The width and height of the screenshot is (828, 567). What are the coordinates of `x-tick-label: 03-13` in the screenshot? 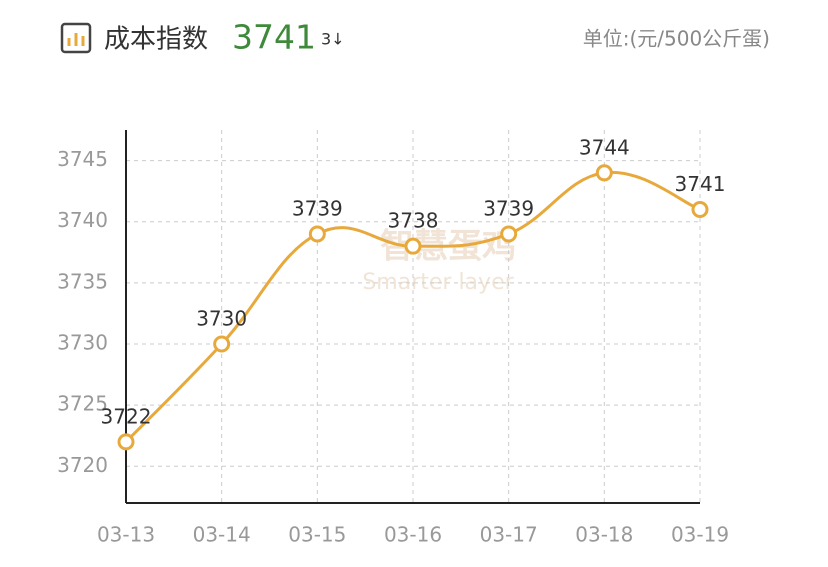 It's located at (126, 535).